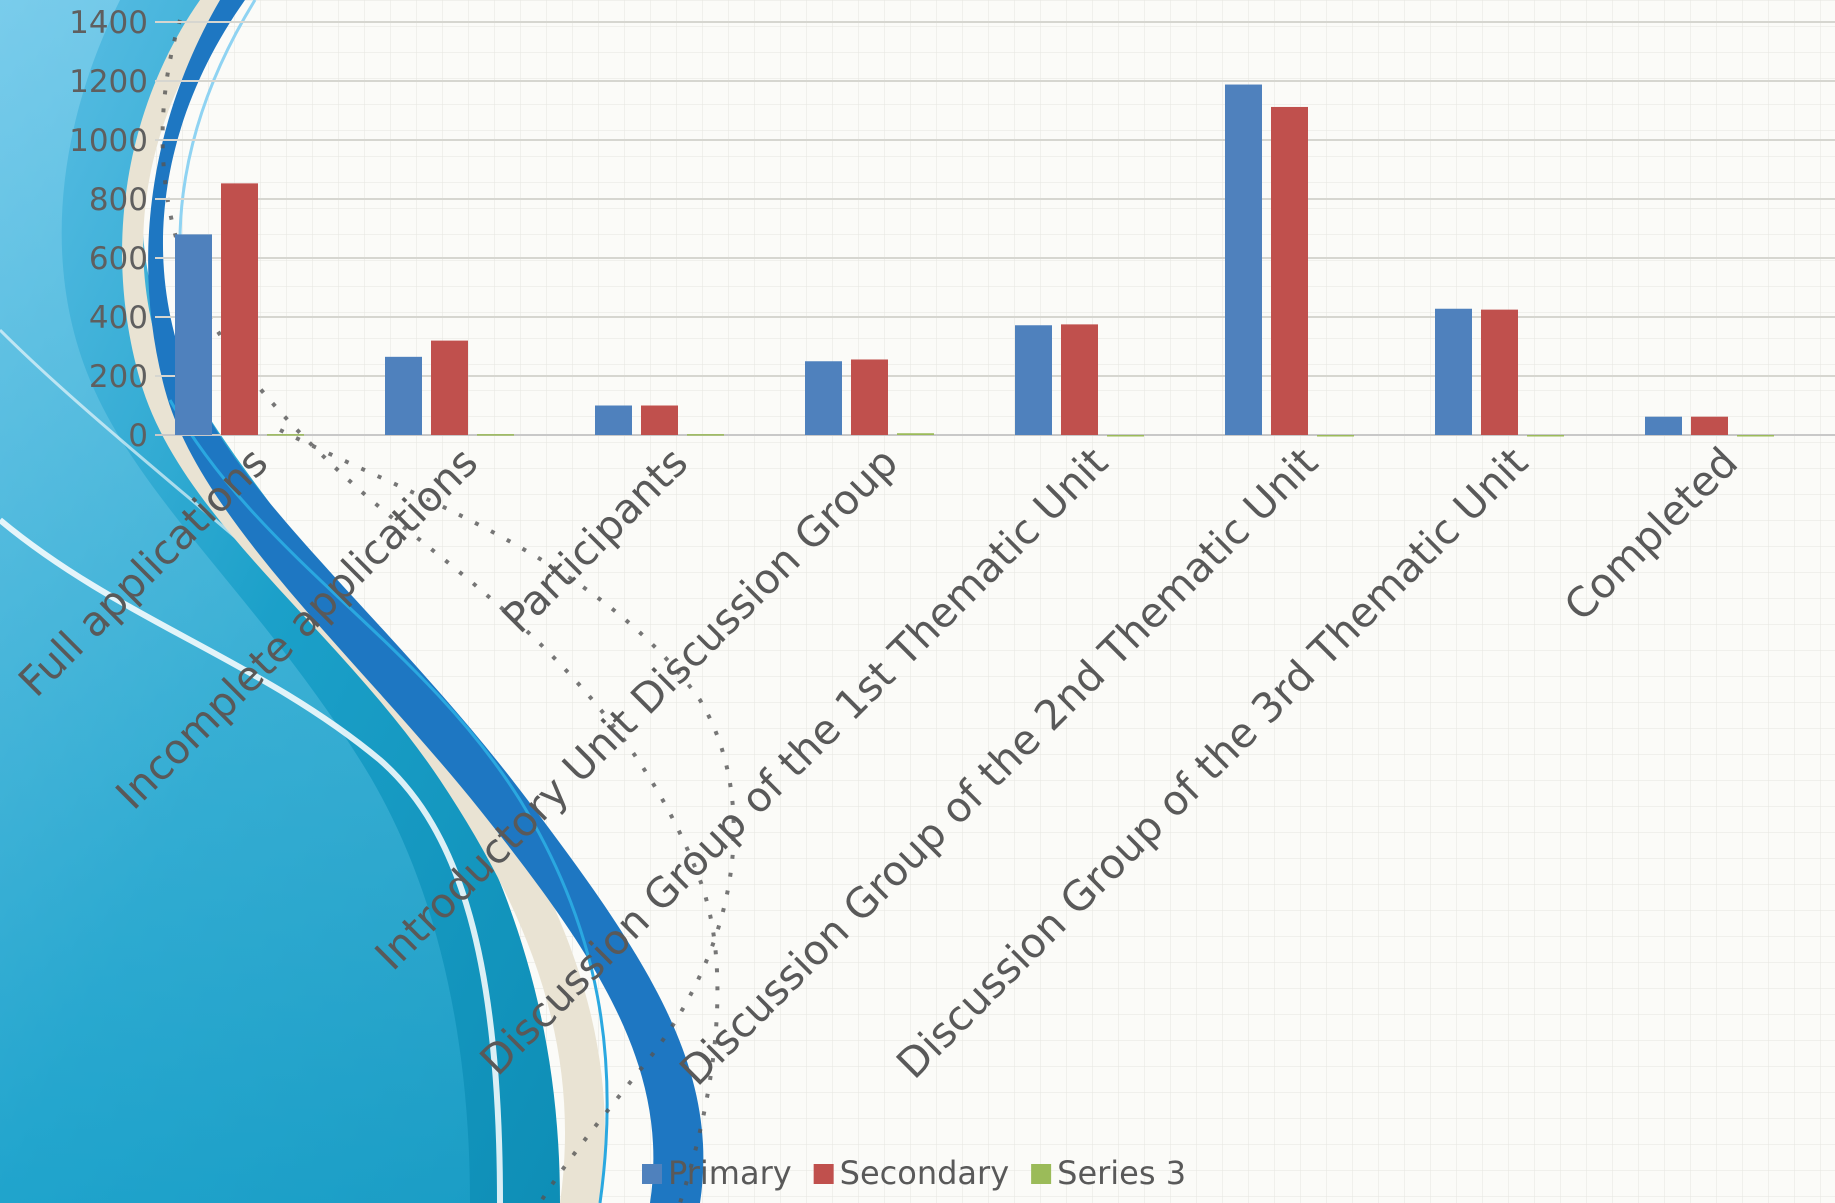 The height and width of the screenshot is (1203, 1835). I want to click on y-tick-label: 400, so click(118, 318).